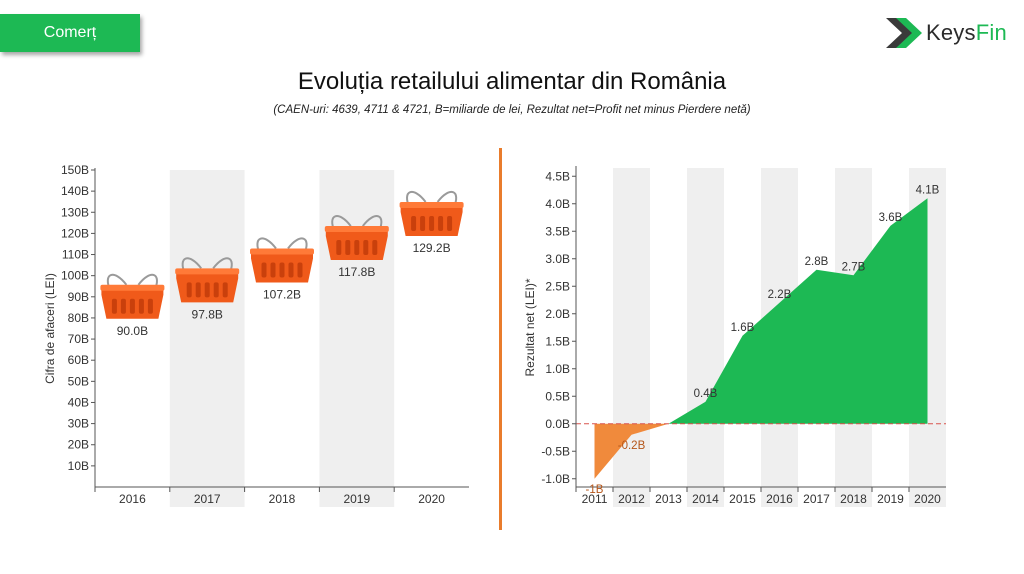  What do you see at coordinates (557, 369) in the screenshot?
I see `y-tick-label: 1.0B` at bounding box center [557, 369].